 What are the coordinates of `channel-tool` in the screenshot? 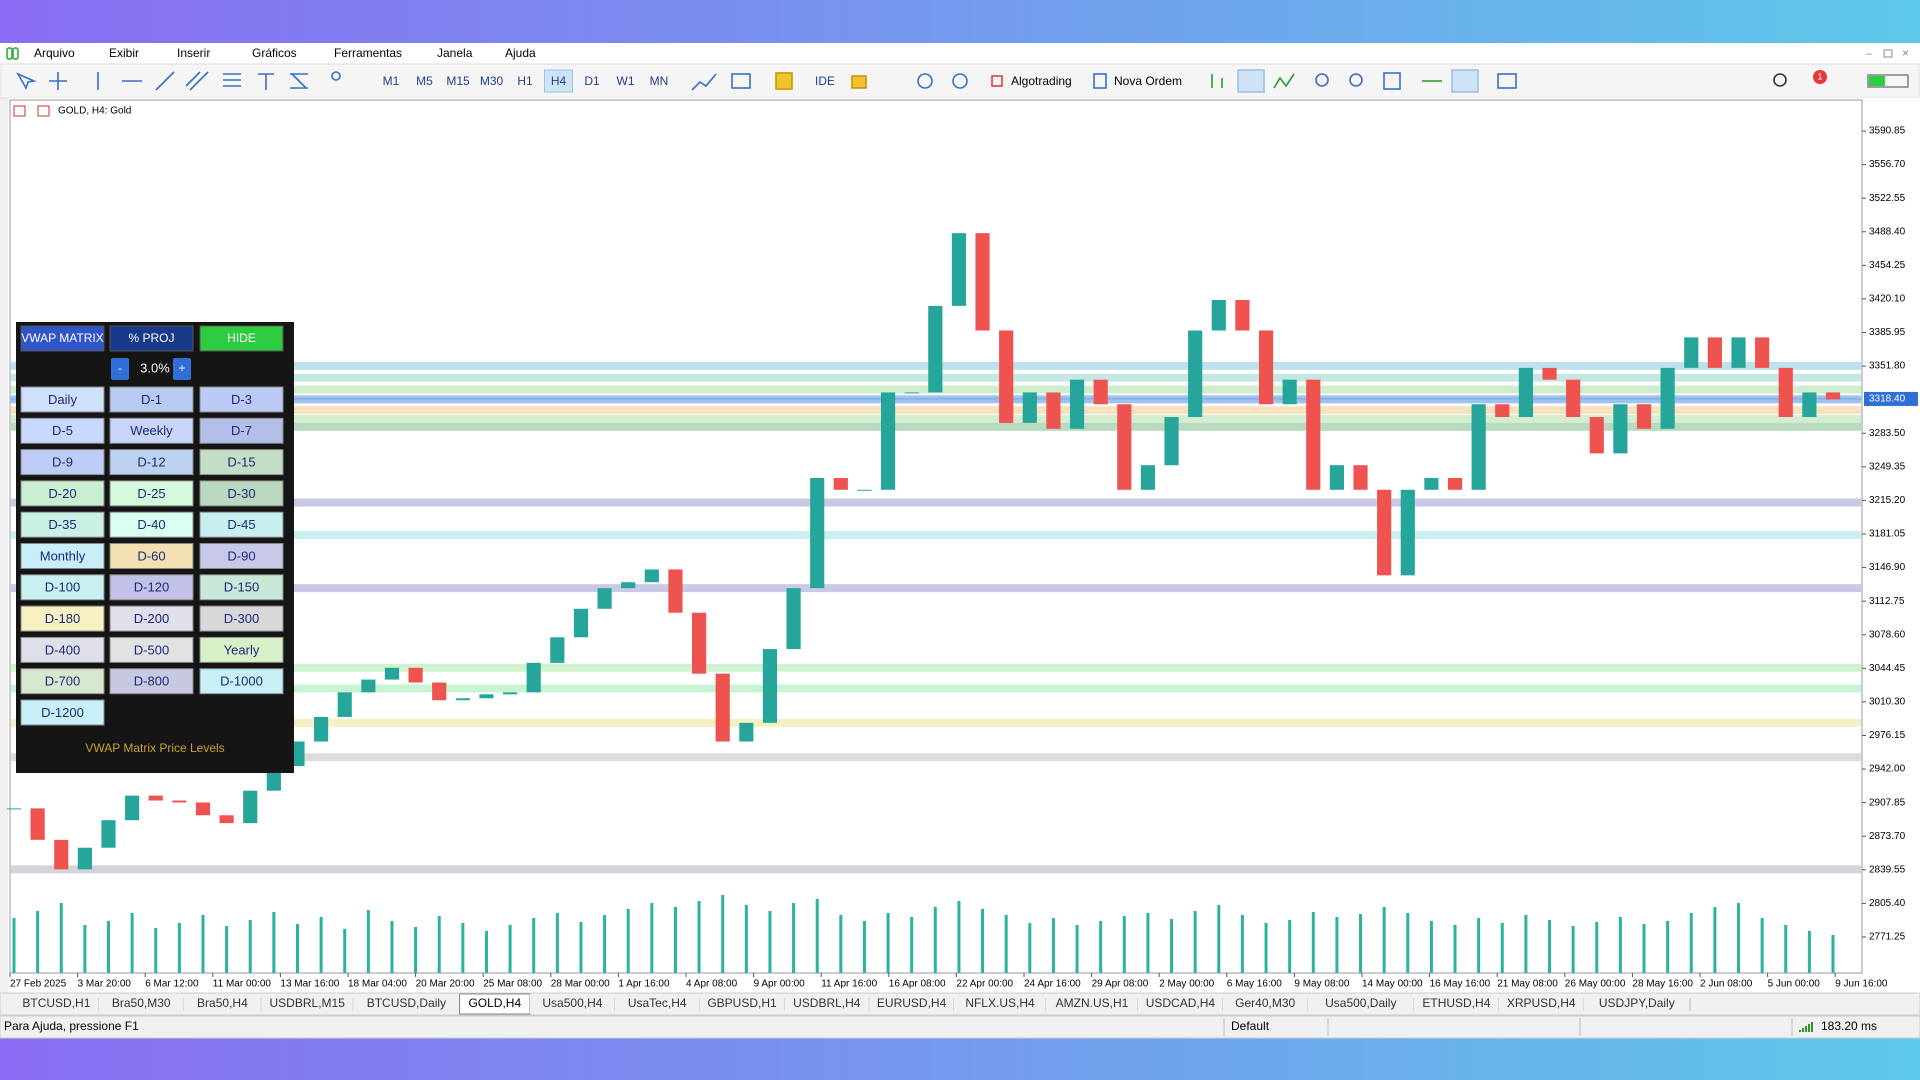 It's located at (197, 81).